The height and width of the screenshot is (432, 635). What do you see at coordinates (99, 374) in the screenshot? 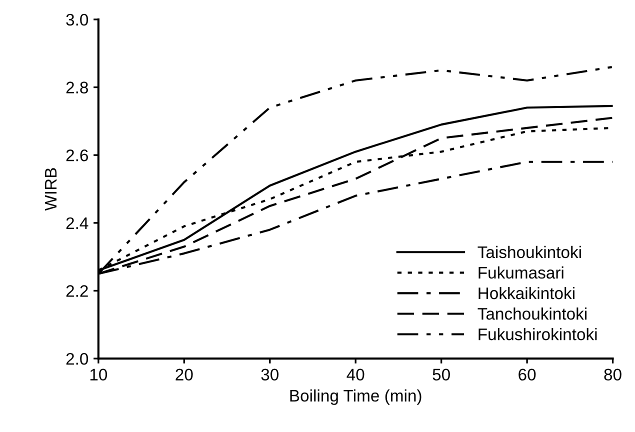
I see `x-tick-label: 10` at bounding box center [99, 374].